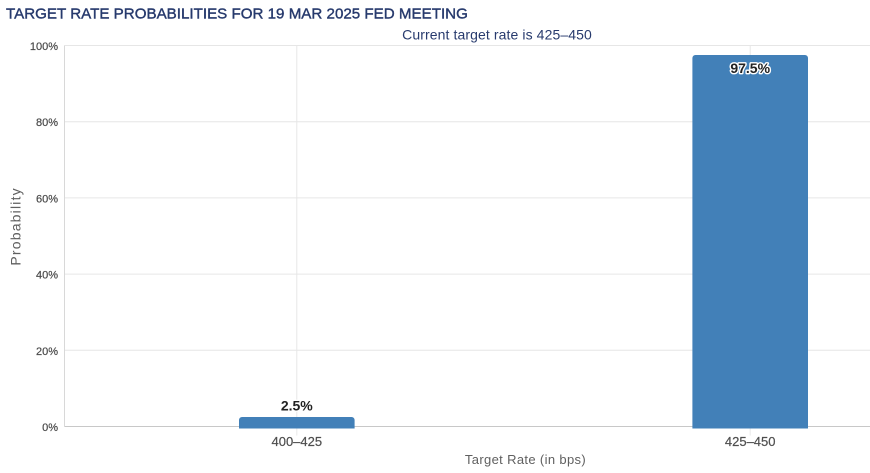 This screenshot has height=473, width=870. I want to click on svg-text: 20%, so click(47, 352).